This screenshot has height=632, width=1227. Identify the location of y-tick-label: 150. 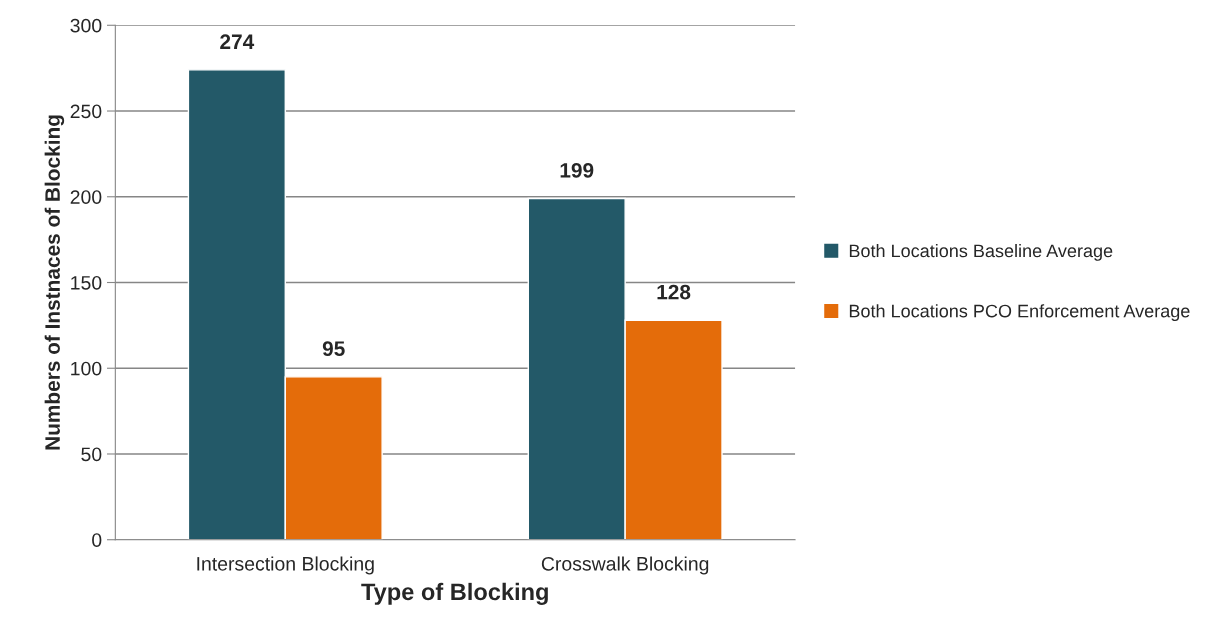
(86, 282).